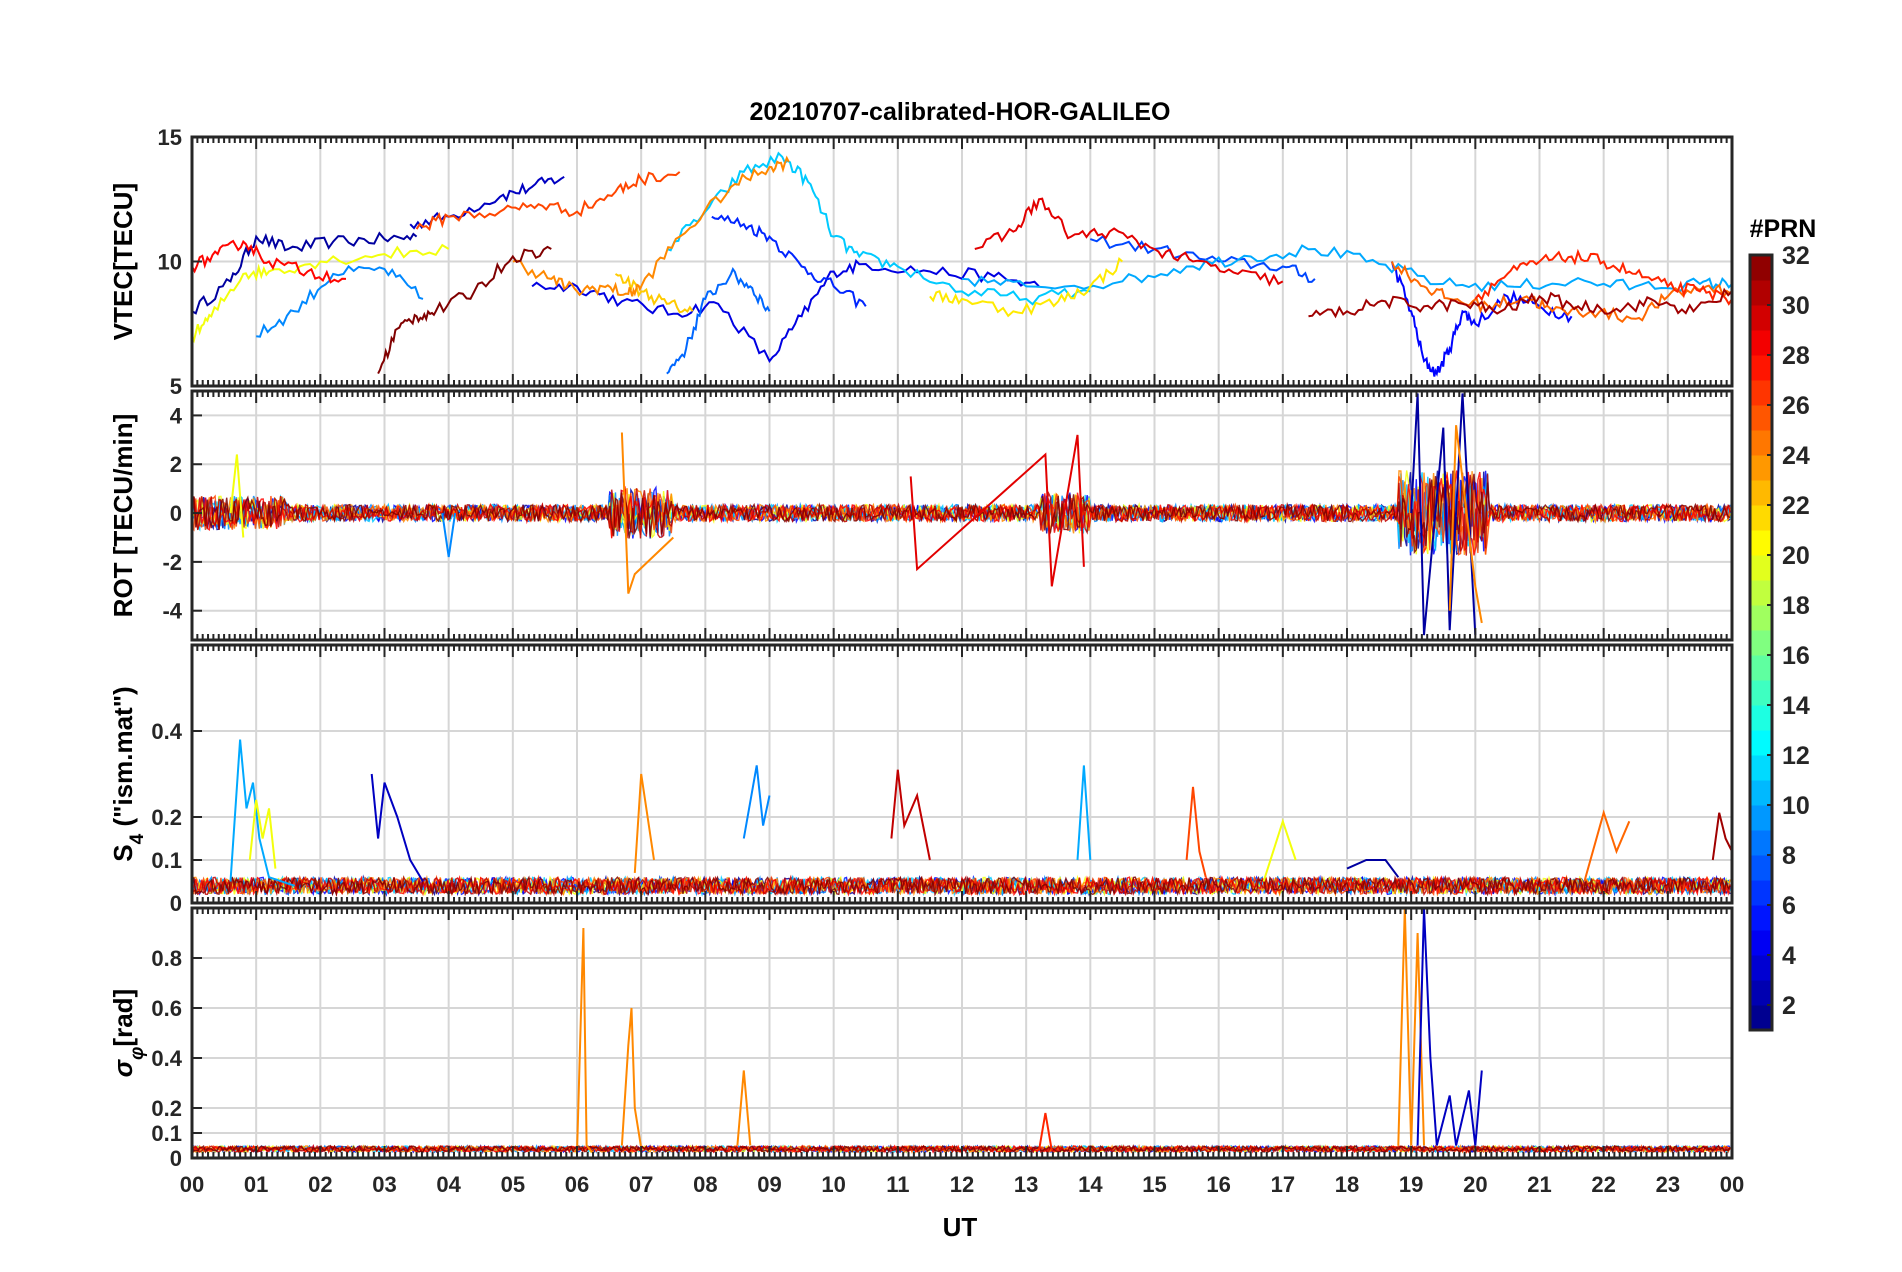 The height and width of the screenshot is (1272, 1902). I want to click on x-tick-label: 21, so click(1539, 1184).